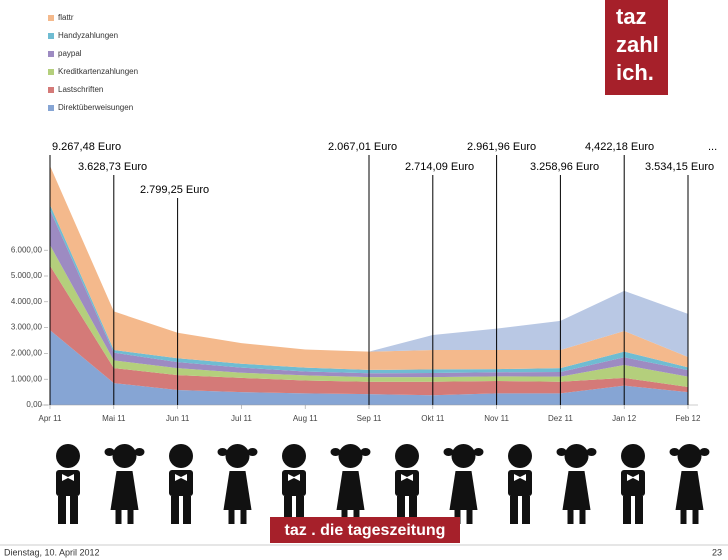  What do you see at coordinates (433, 418) in the screenshot?
I see `x-tick-label: Okt 11` at bounding box center [433, 418].